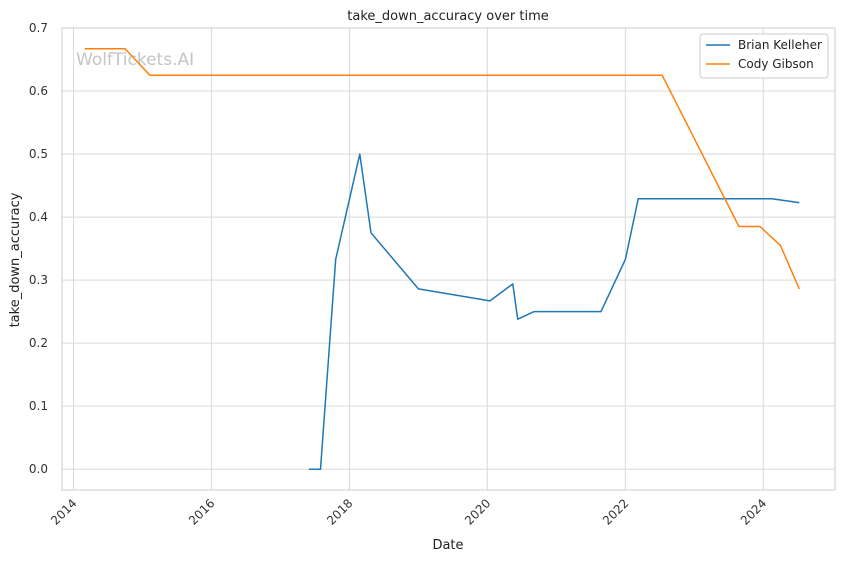  I want to click on legend-label-0: Brian Kelleher, so click(780, 45).